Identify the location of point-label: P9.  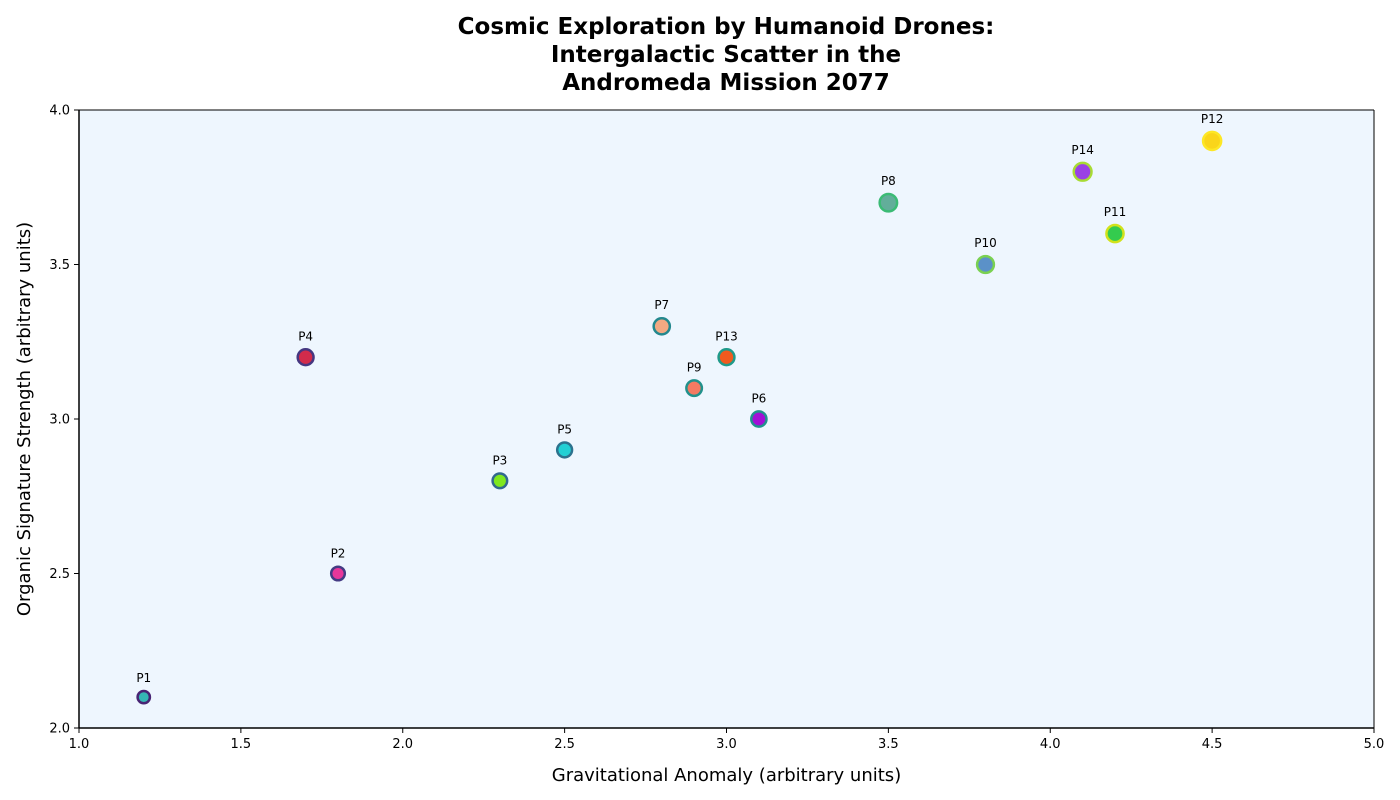
(694, 367).